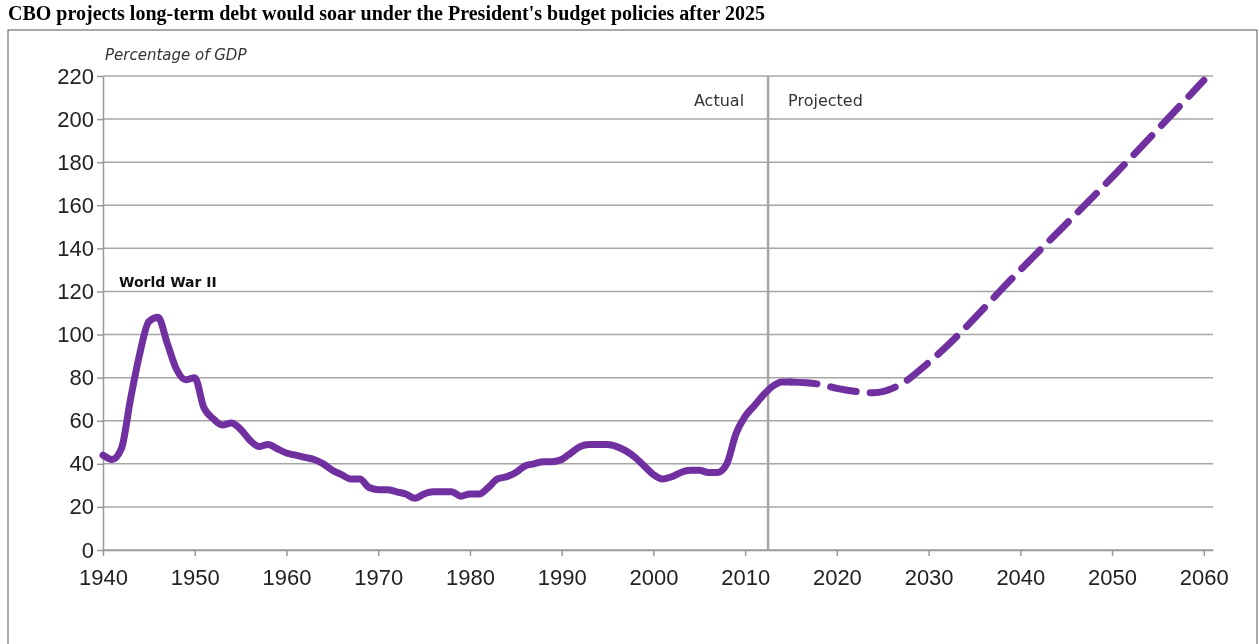  Describe the element at coordinates (75, 162) in the screenshot. I see `y-tick-label: 180` at that location.